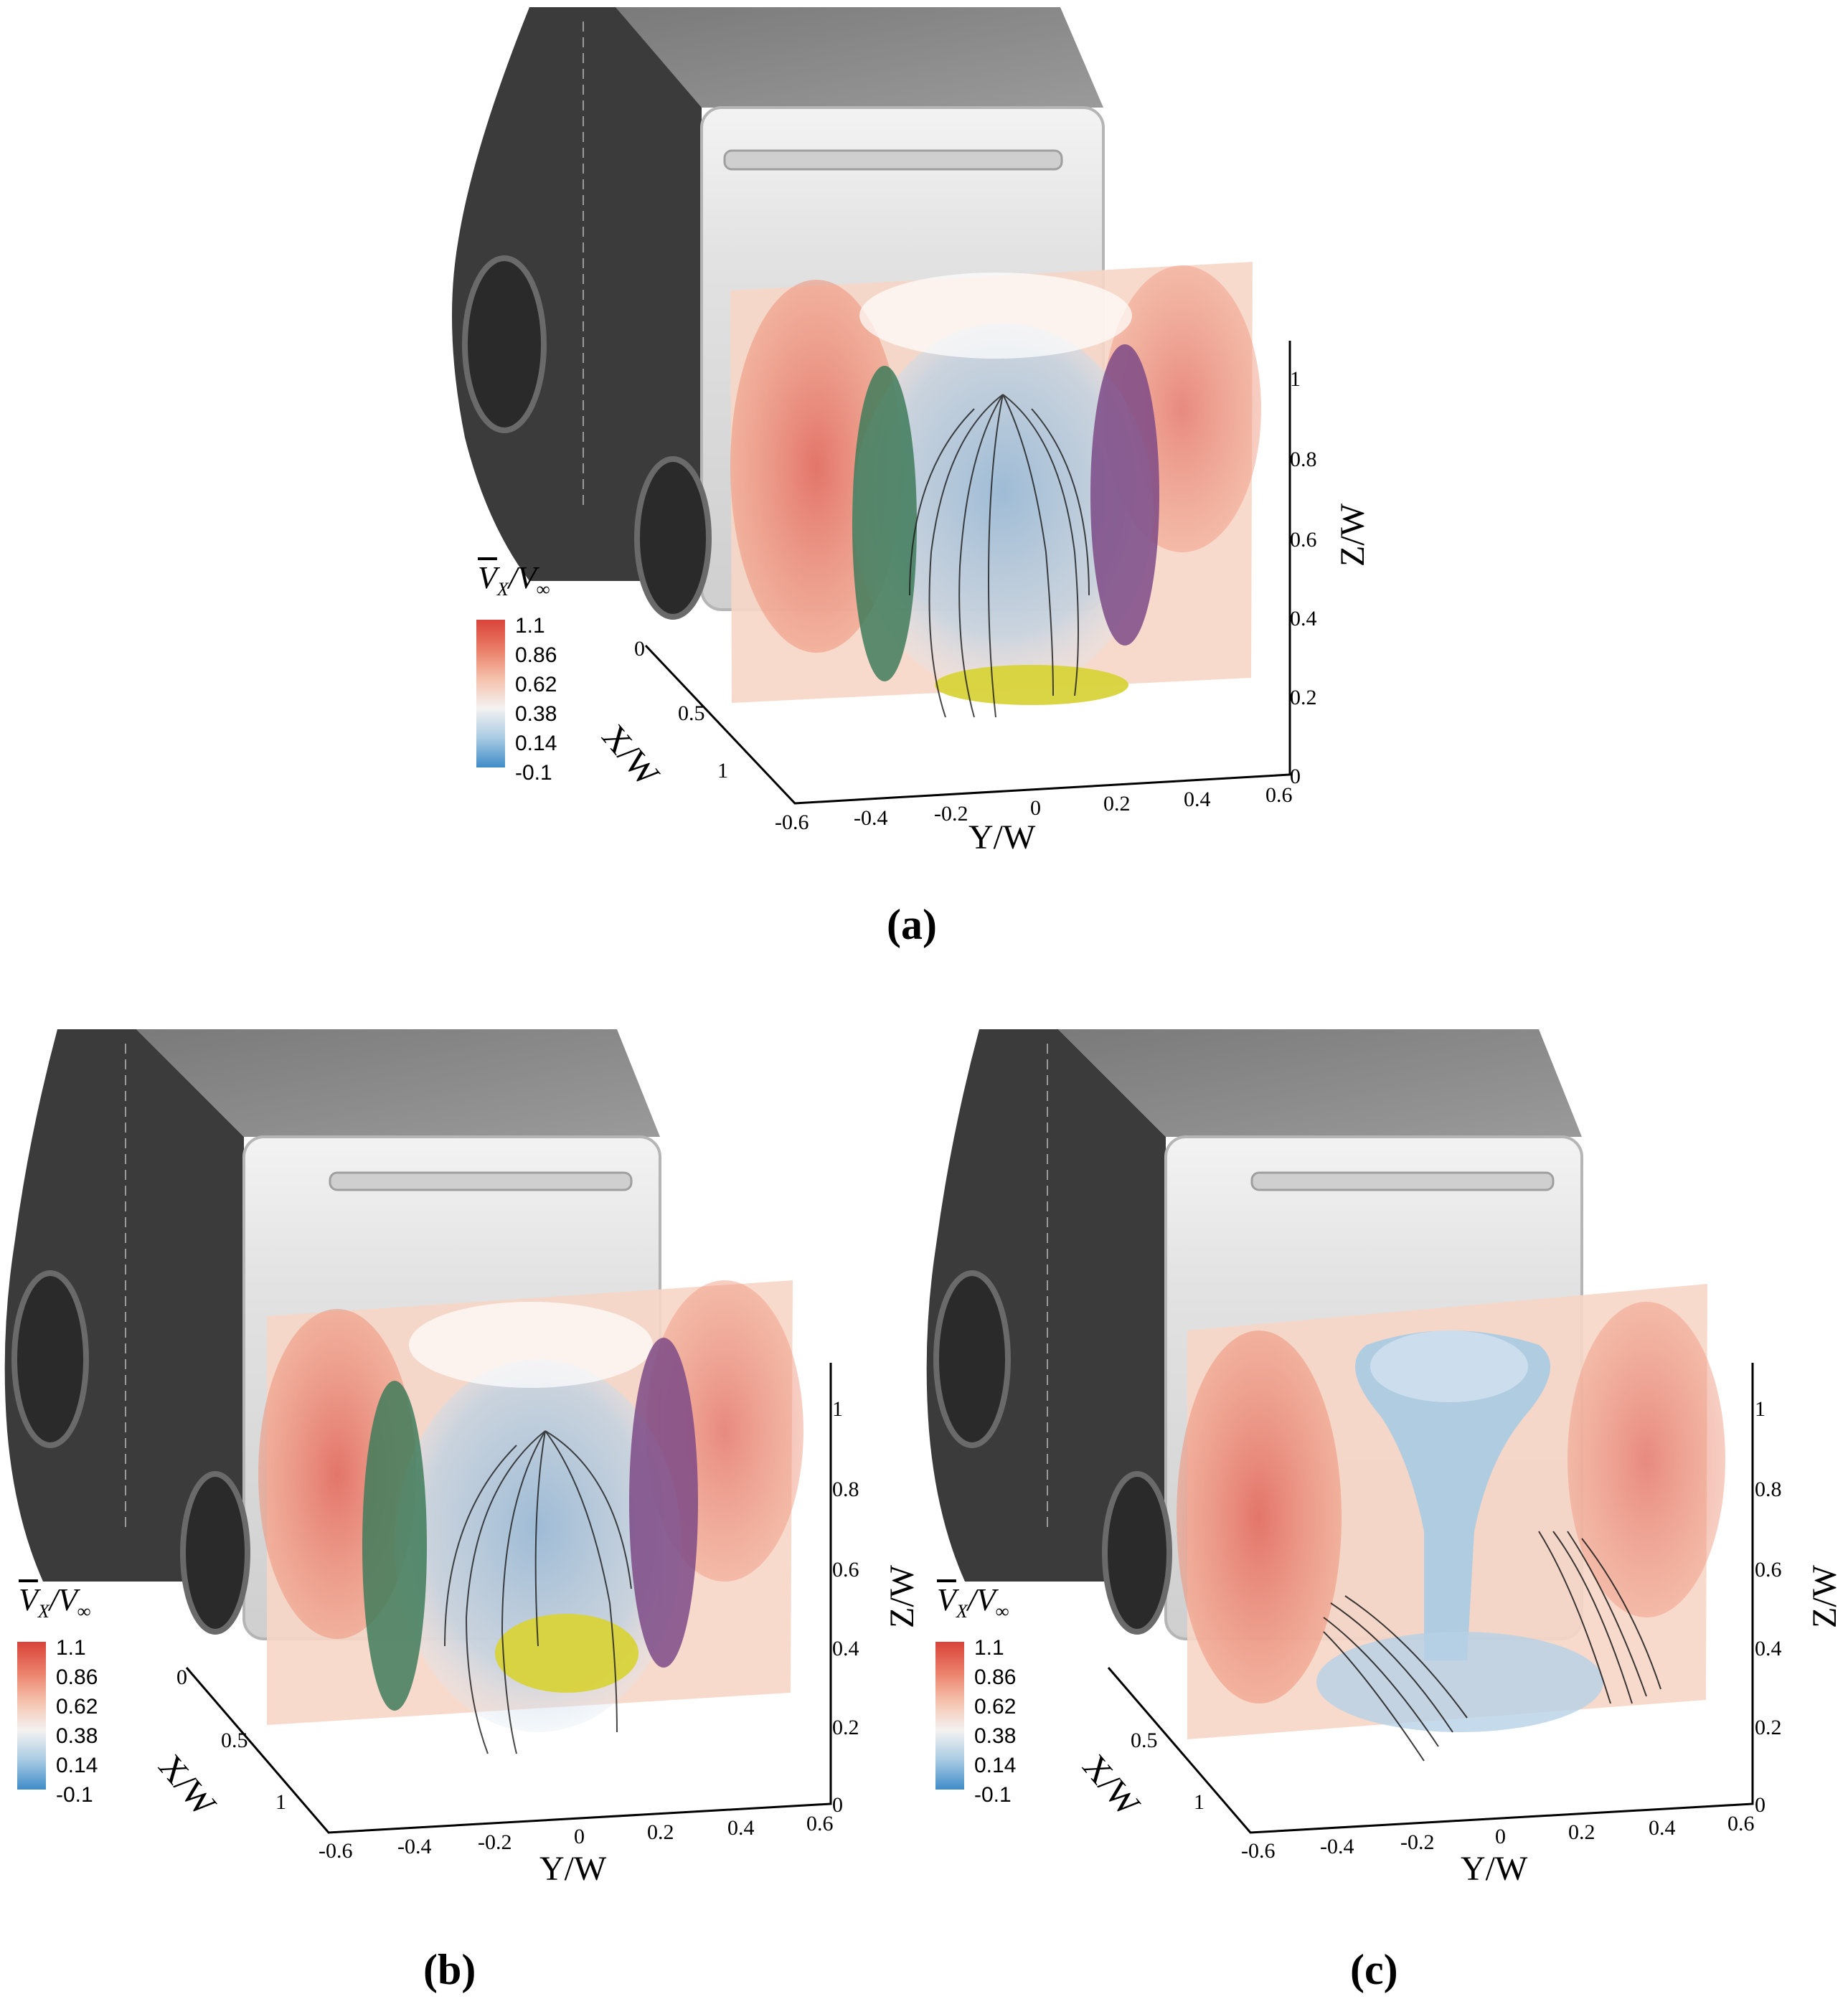 The image size is (1848, 2004). I want to click on colorbar-b: VX/V∞ 1.1 0.86 0.62 0.38 0.14 -0.1, so click(83, 1697).